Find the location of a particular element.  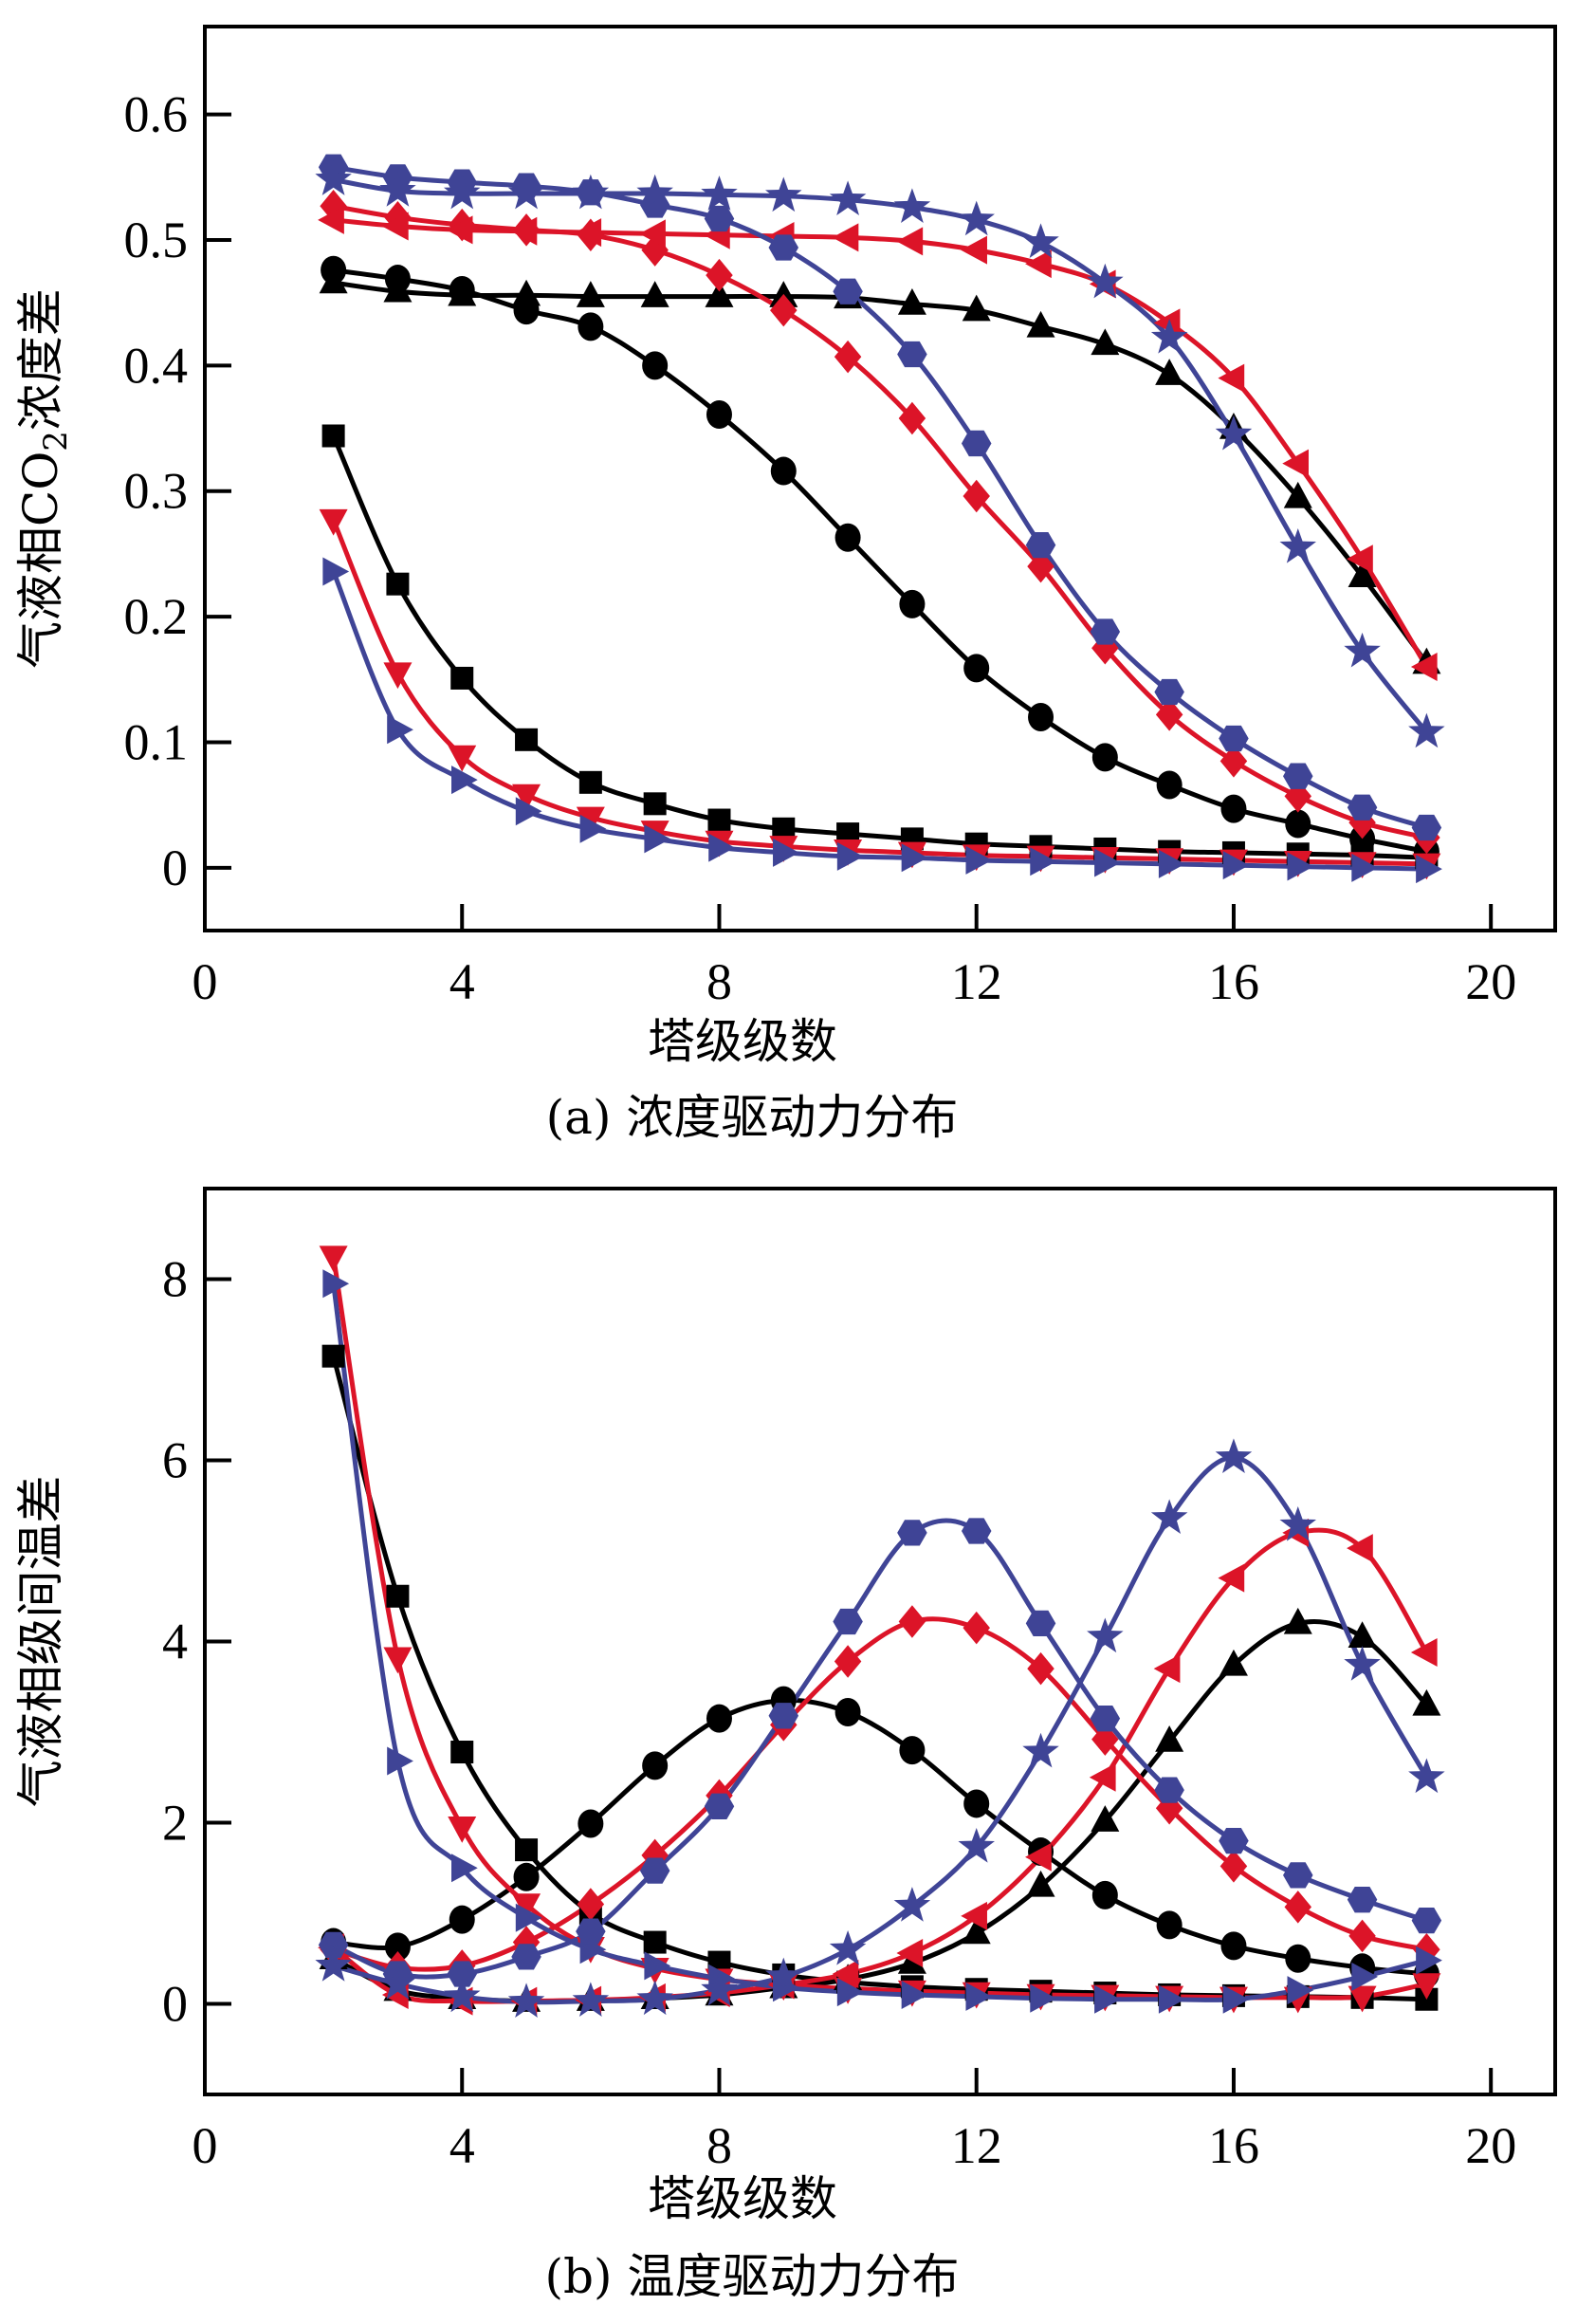

chart-b-point-black-triangle-up is located at coordinates (1040, 1883).